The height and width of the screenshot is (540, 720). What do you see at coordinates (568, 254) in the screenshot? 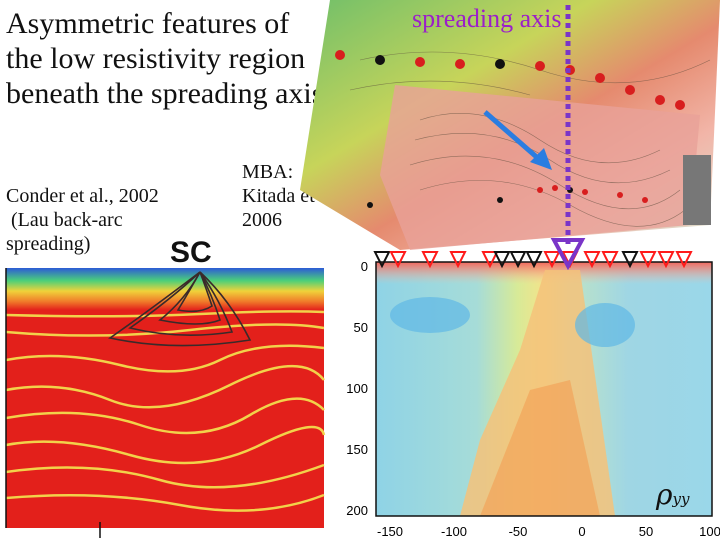
I see `spreading-axis-arrowhead` at bounding box center [568, 254].